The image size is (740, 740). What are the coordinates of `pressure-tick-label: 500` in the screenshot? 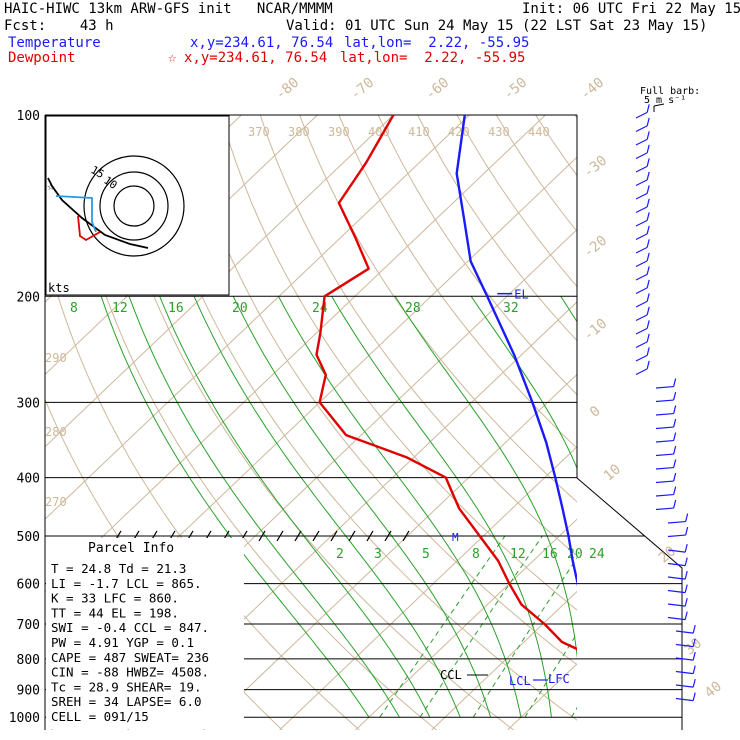 It's located at (28, 537).